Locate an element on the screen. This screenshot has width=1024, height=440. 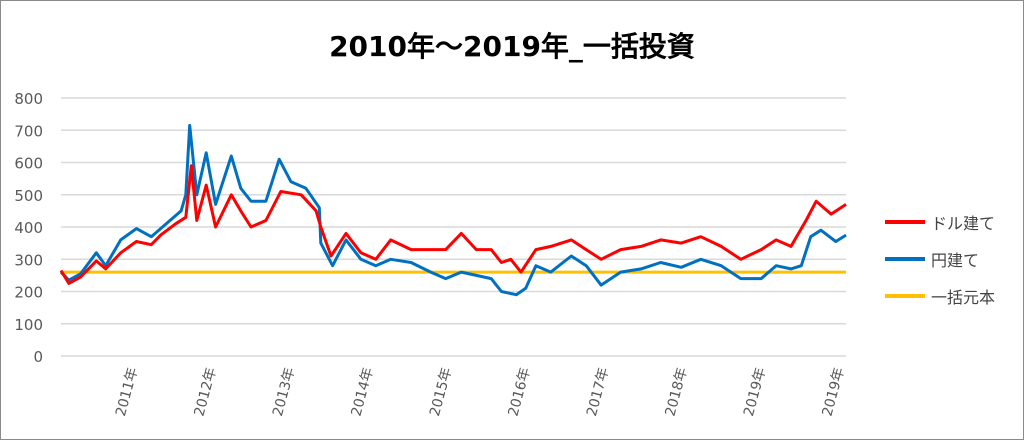
legend-item-principal: 一括元本 is located at coordinates (940, 296).